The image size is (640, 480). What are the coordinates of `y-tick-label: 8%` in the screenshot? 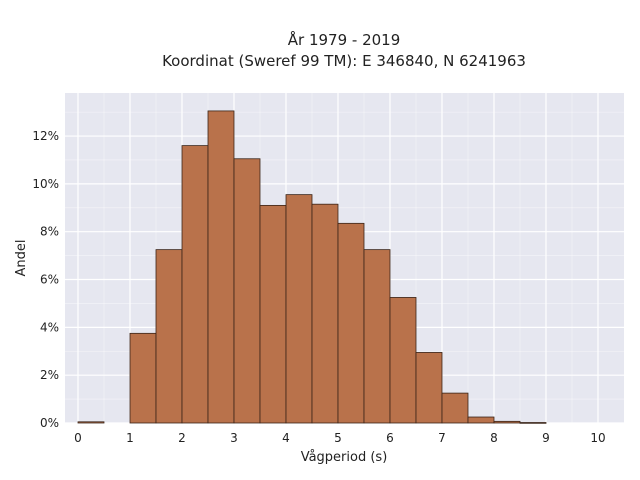 It's located at (49, 232).